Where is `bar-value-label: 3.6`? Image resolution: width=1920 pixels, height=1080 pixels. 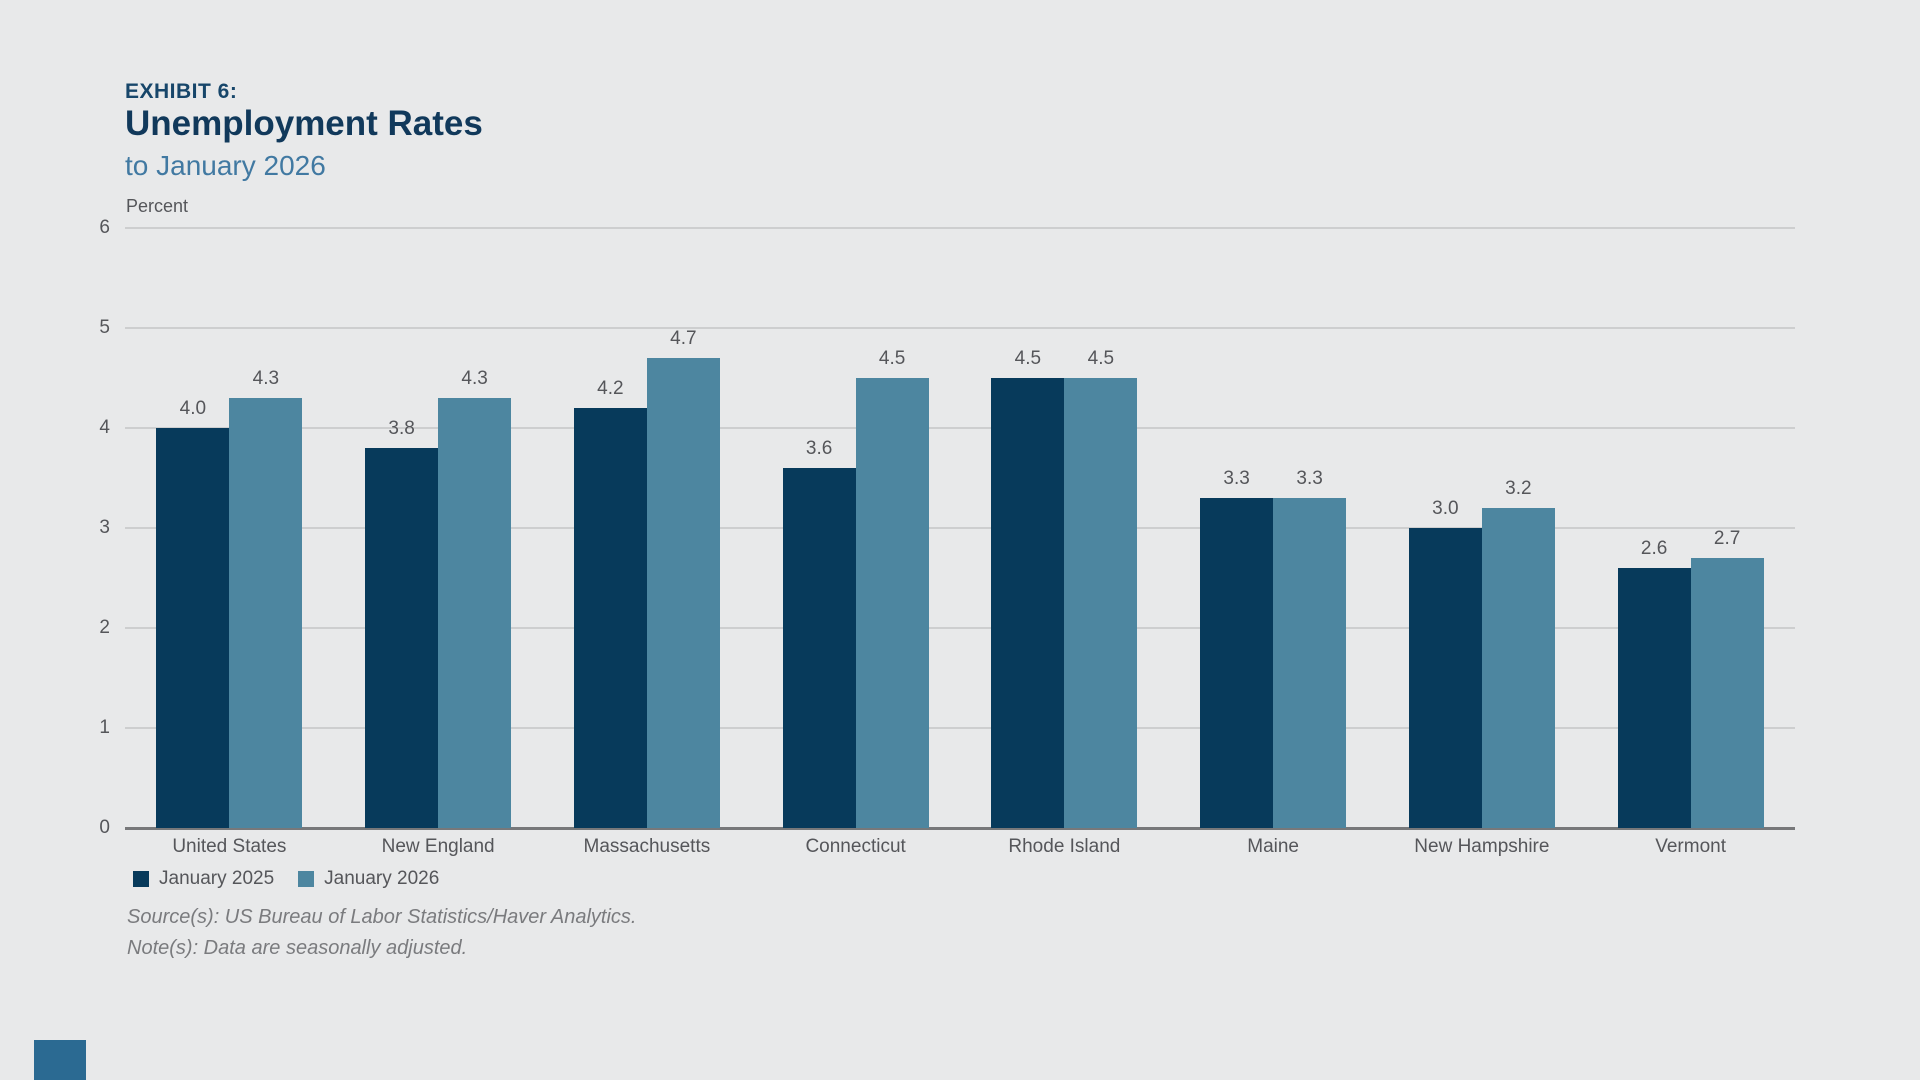 bar-value-label: 3.6 is located at coordinates (819, 448).